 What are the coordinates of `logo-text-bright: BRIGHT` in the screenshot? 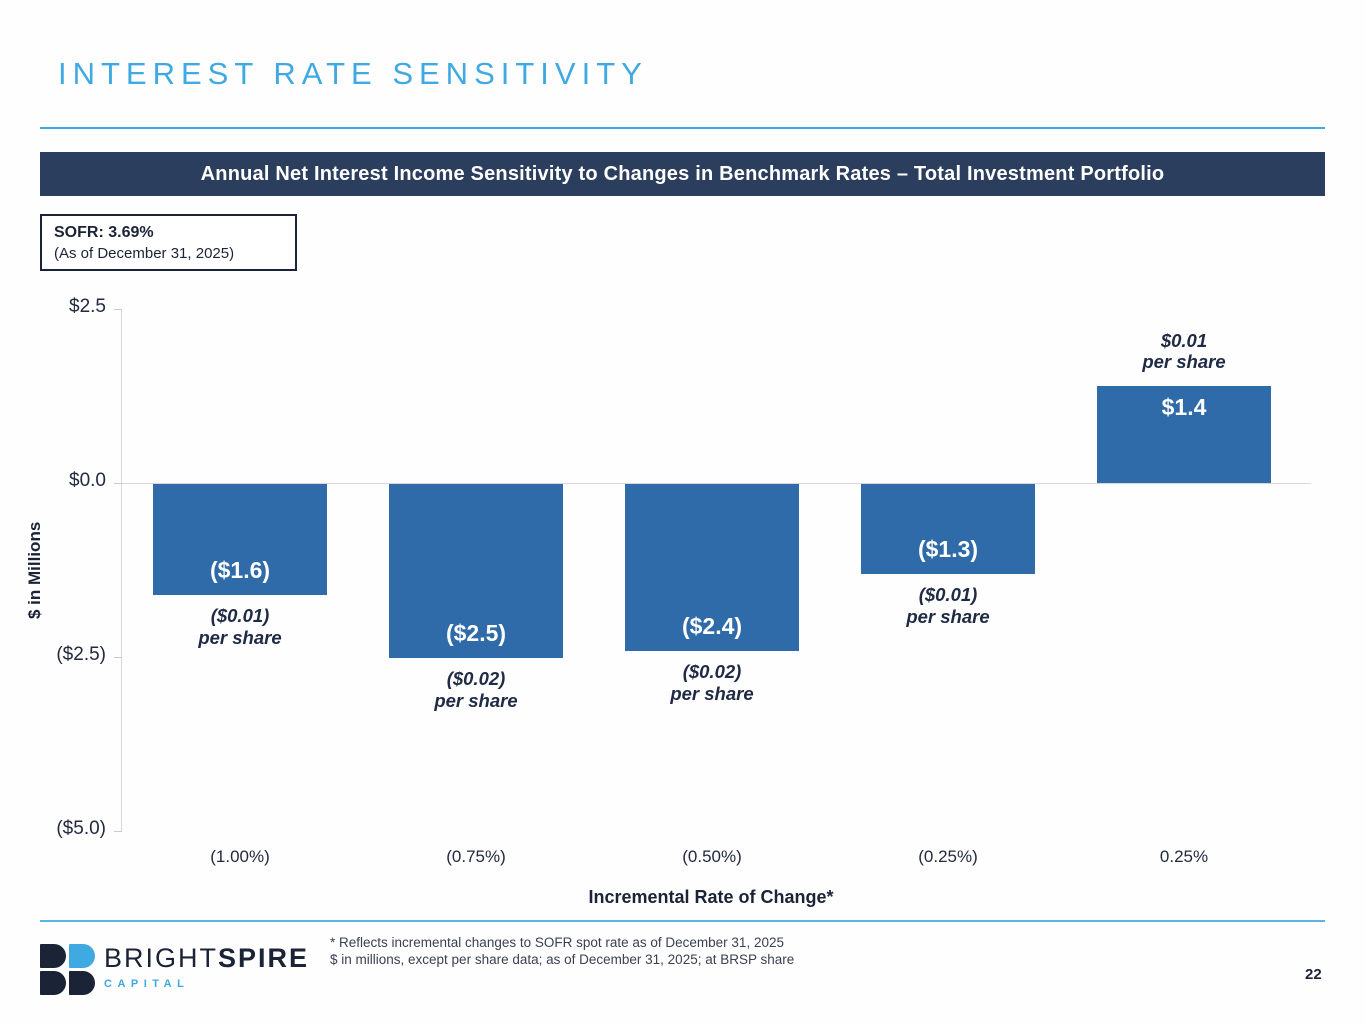 It's located at (161, 958).